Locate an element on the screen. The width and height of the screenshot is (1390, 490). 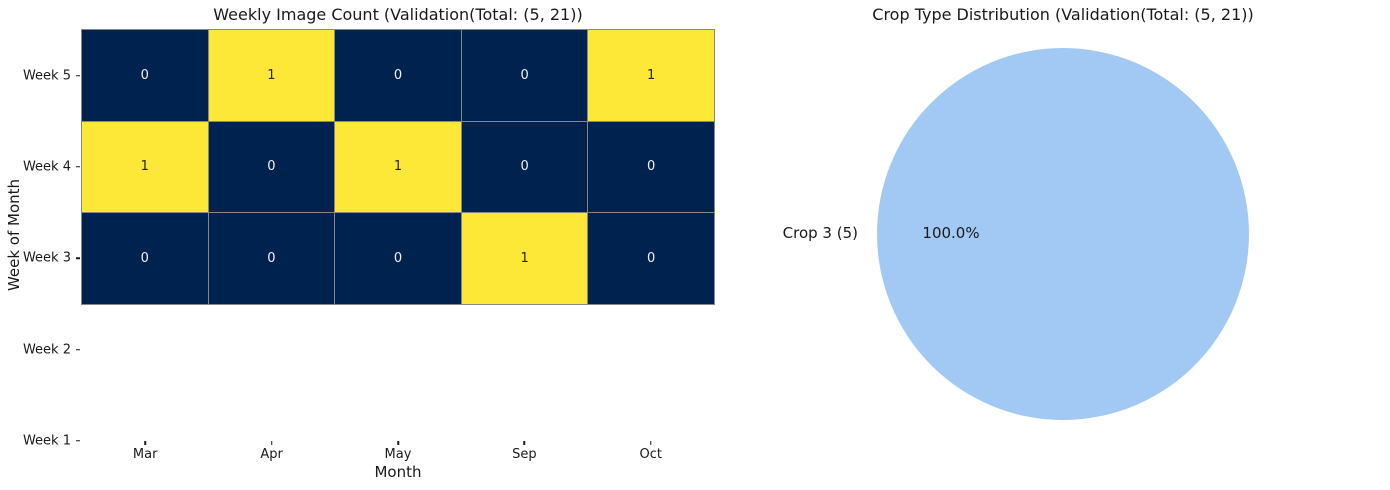
heatmap-x-tick-label: Sep is located at coordinates (524, 454).